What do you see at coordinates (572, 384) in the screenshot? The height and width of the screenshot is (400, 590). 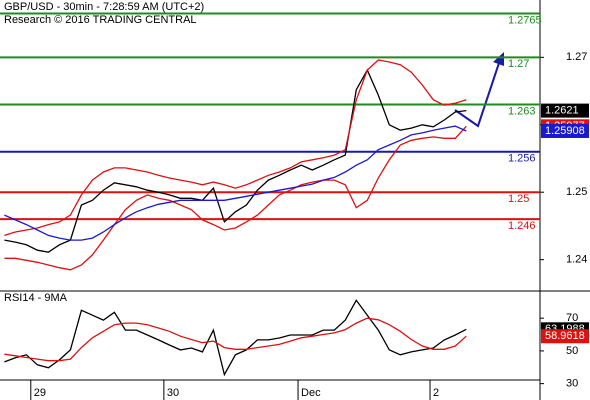 I see `y-tick-label: 30` at bounding box center [572, 384].